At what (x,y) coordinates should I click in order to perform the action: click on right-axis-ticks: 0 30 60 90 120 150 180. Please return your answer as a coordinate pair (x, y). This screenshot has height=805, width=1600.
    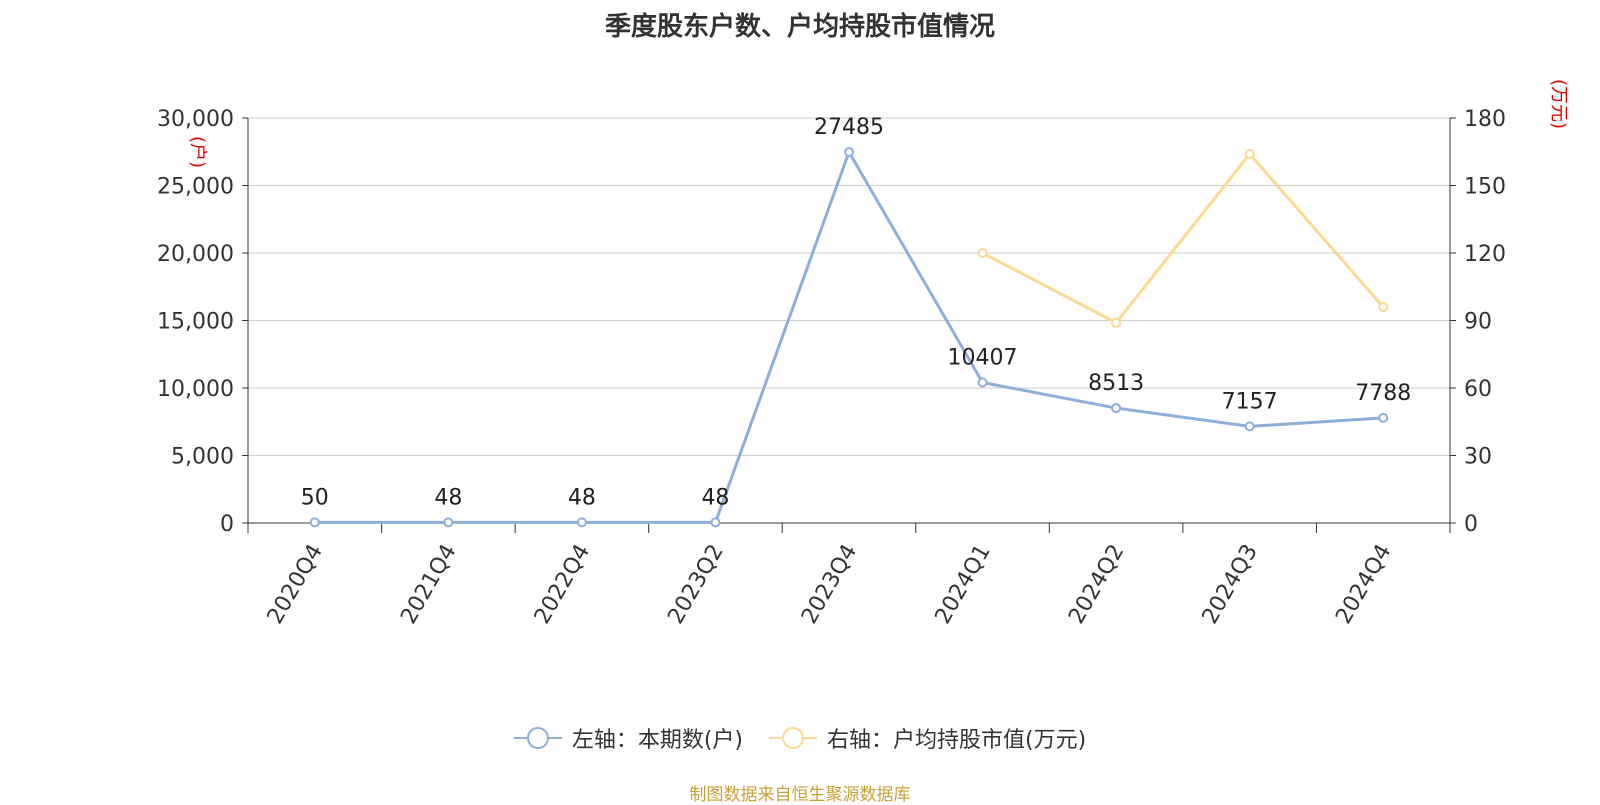
    Looking at the image, I should click on (1485, 322).